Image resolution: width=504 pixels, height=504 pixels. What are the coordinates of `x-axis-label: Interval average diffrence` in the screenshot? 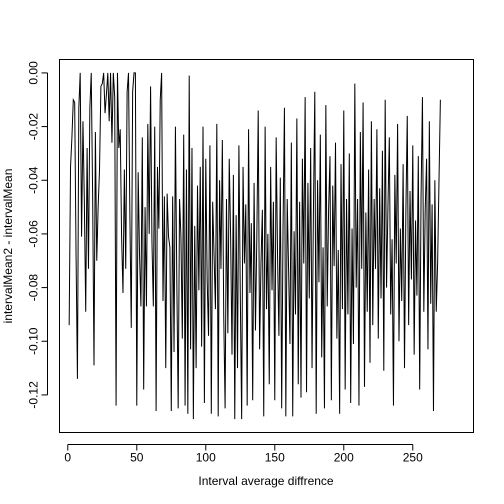 It's located at (266, 481).